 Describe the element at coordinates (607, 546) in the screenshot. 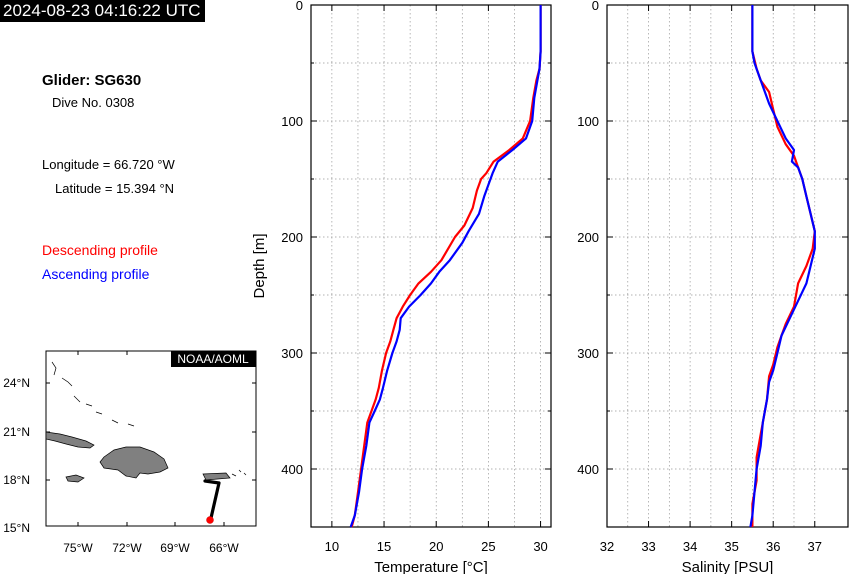

I see `x-tick-label: 32` at that location.